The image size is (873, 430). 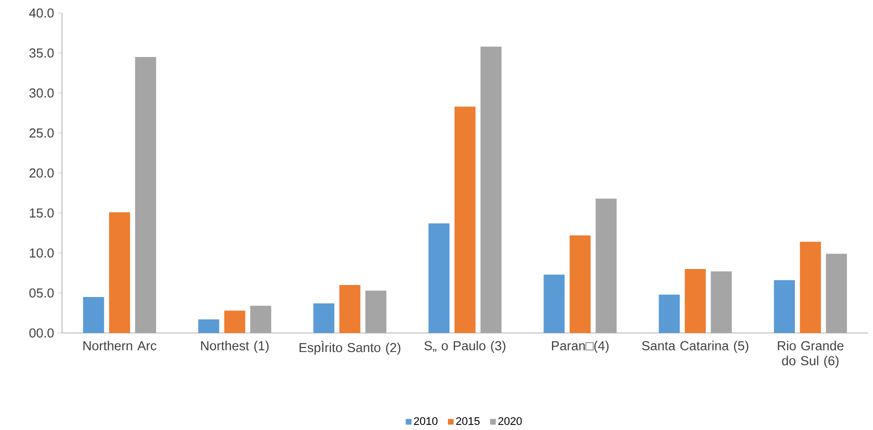 What do you see at coordinates (580, 346) in the screenshot?
I see `x-tick-label: Paran□(4)` at bounding box center [580, 346].